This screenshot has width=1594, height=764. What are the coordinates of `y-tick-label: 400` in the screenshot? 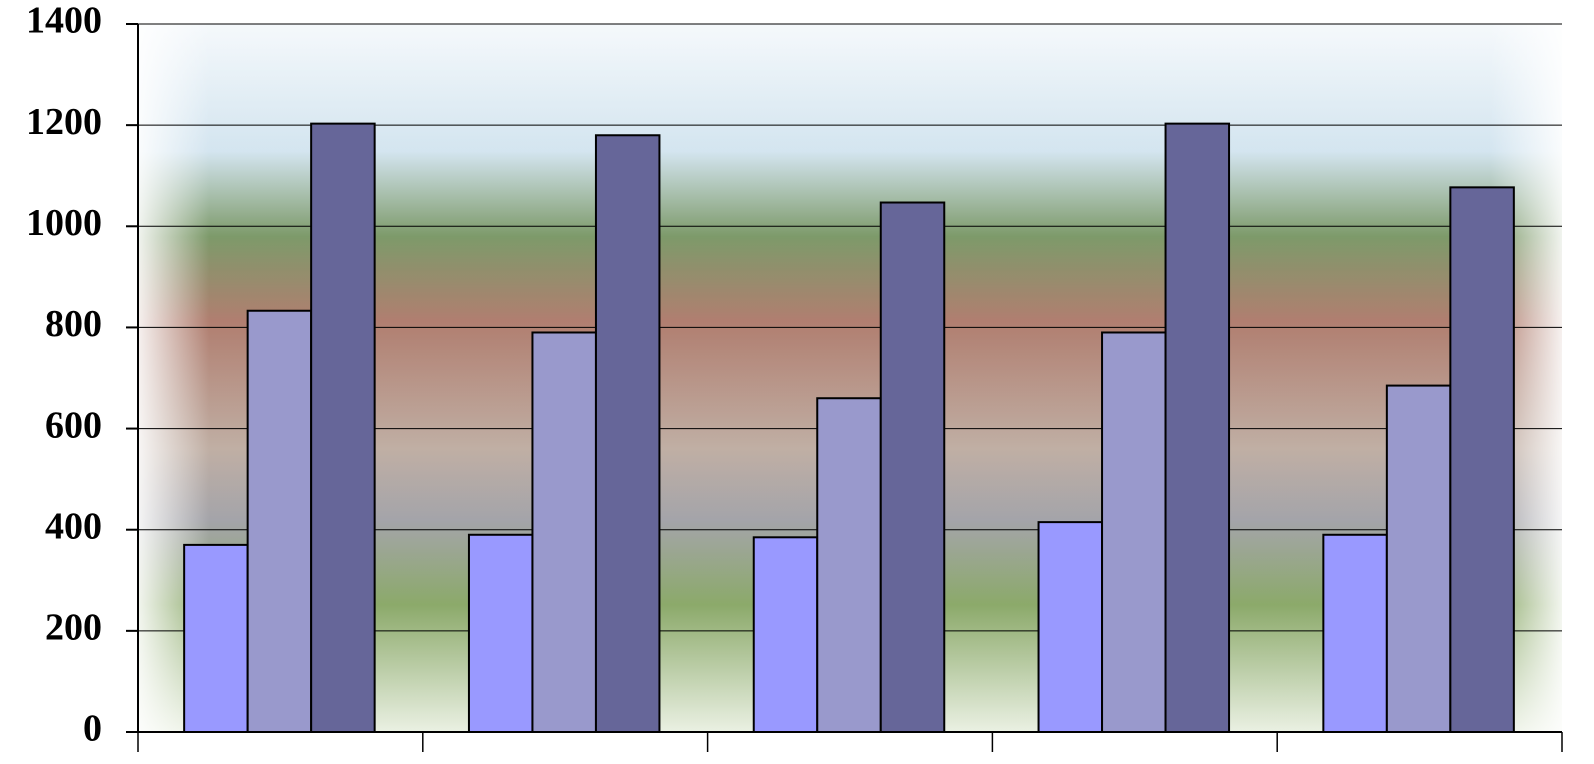 It's located at (73, 526).